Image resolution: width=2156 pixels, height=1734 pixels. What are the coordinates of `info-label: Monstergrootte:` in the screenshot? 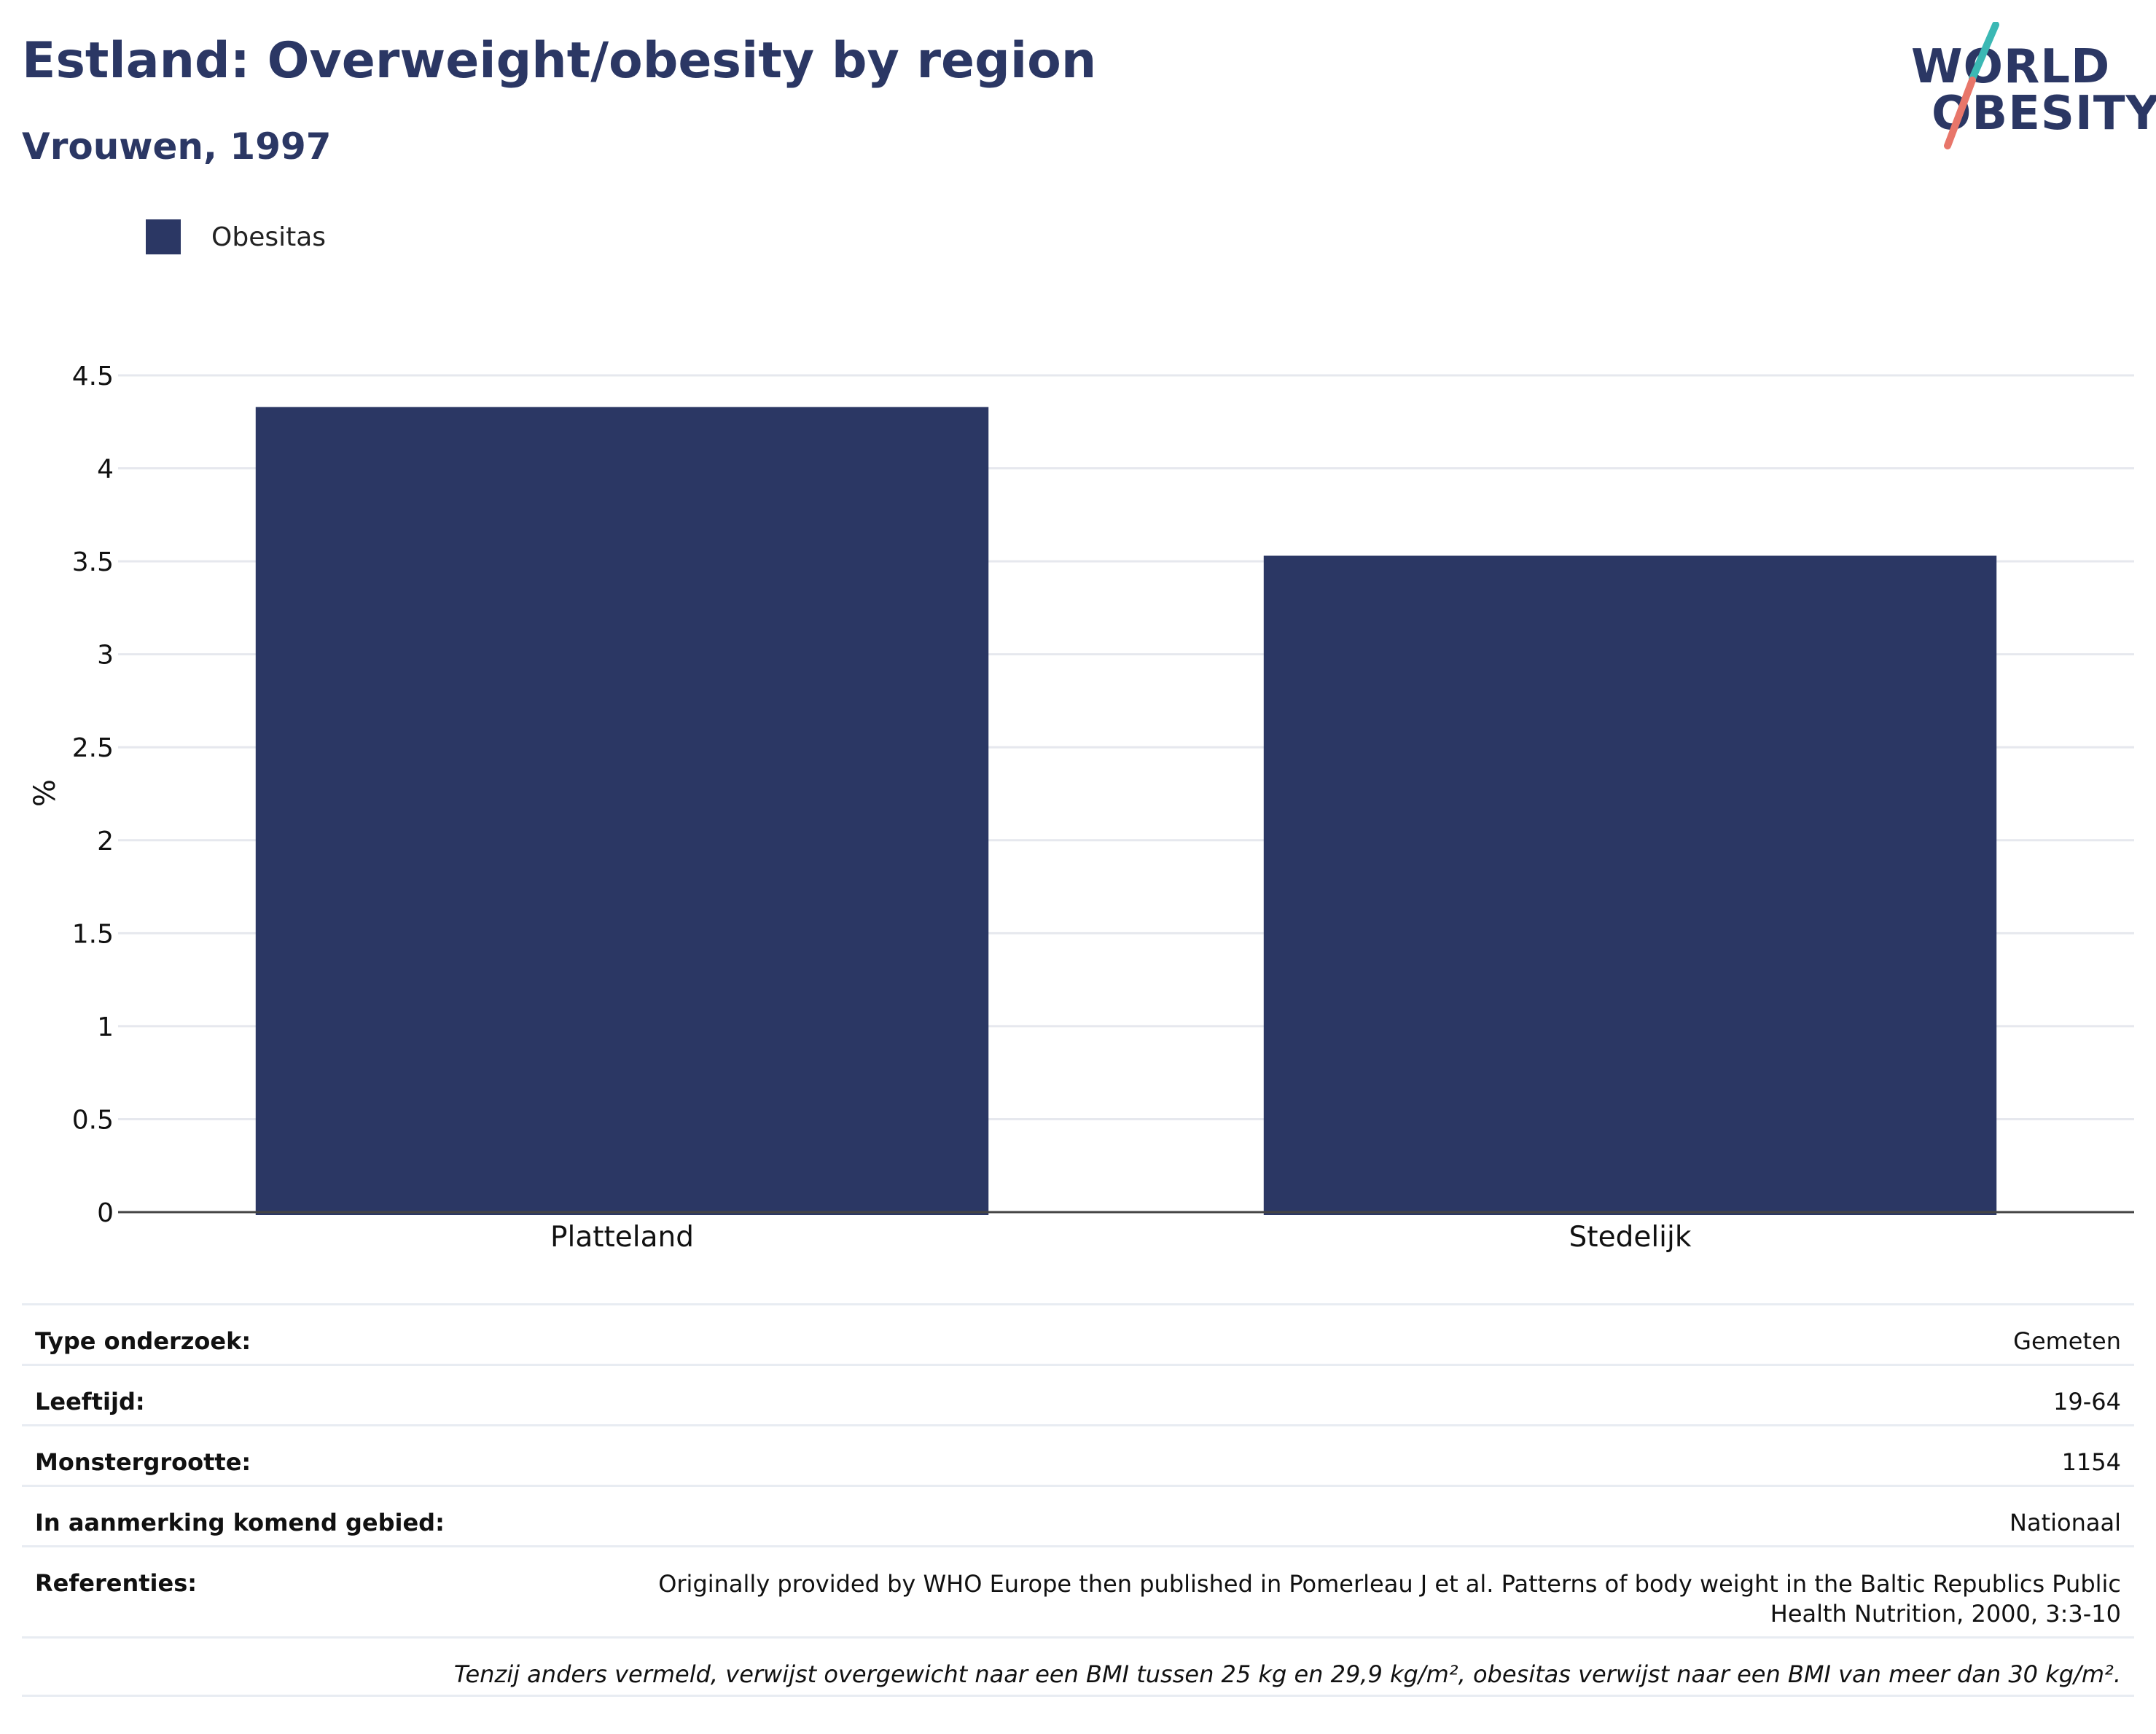 It's located at (143, 1462).